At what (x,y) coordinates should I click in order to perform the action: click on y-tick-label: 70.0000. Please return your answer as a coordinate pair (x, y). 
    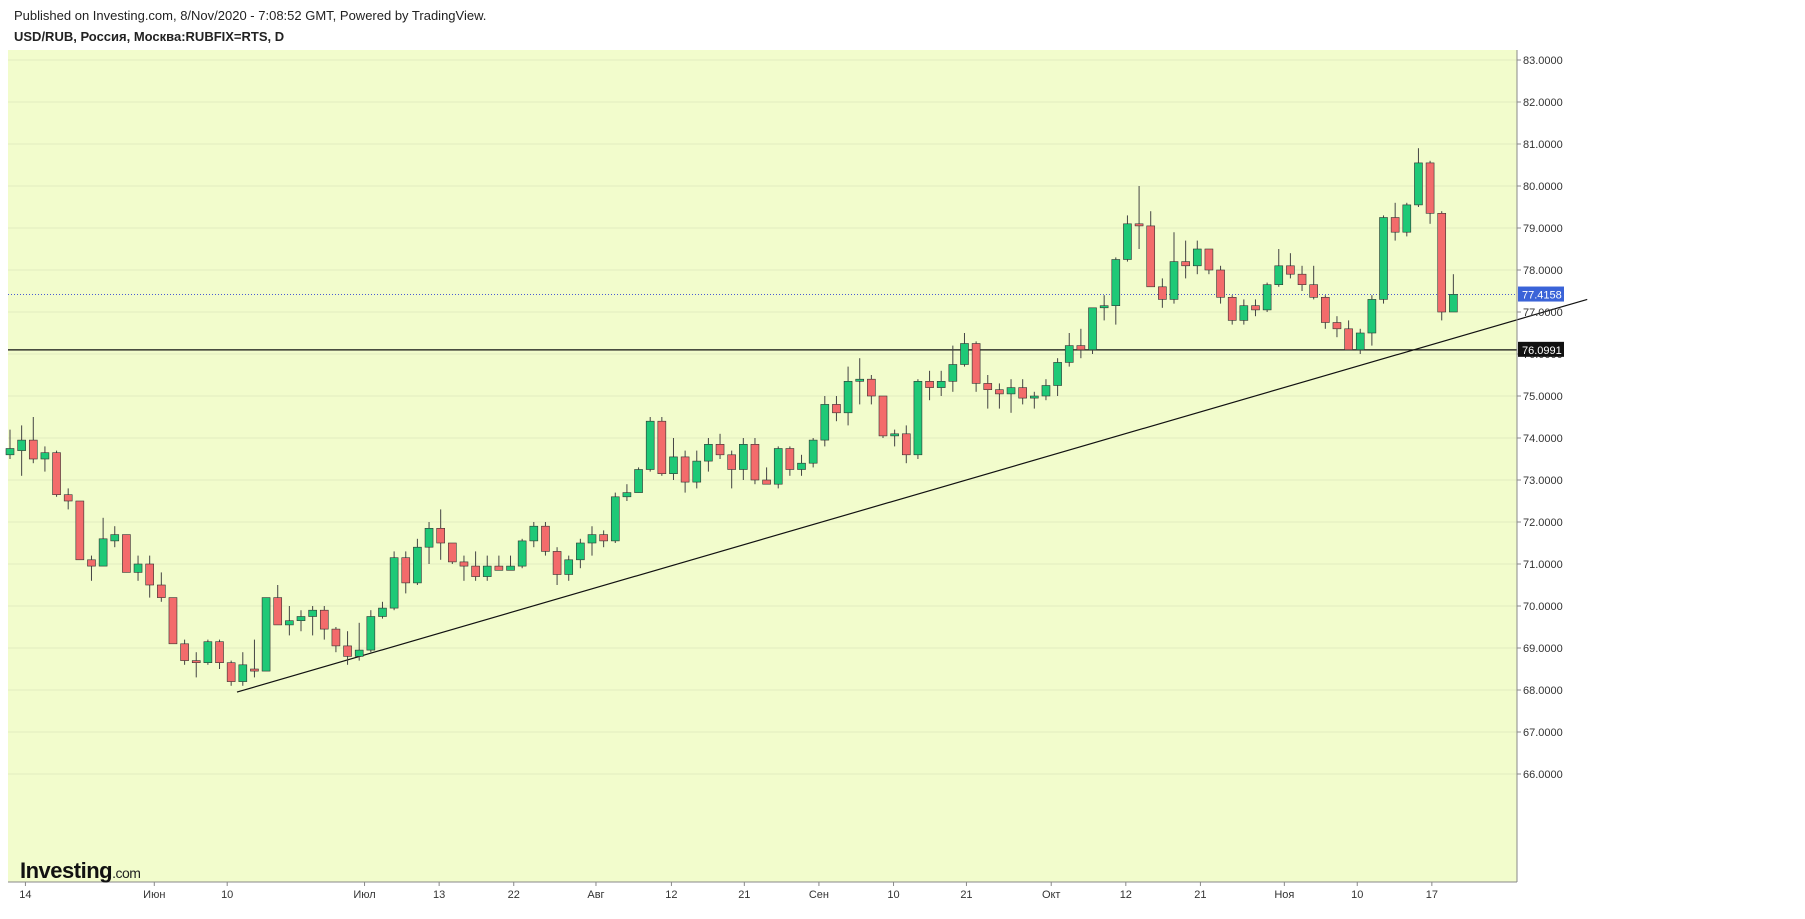
    Looking at the image, I should click on (1543, 607).